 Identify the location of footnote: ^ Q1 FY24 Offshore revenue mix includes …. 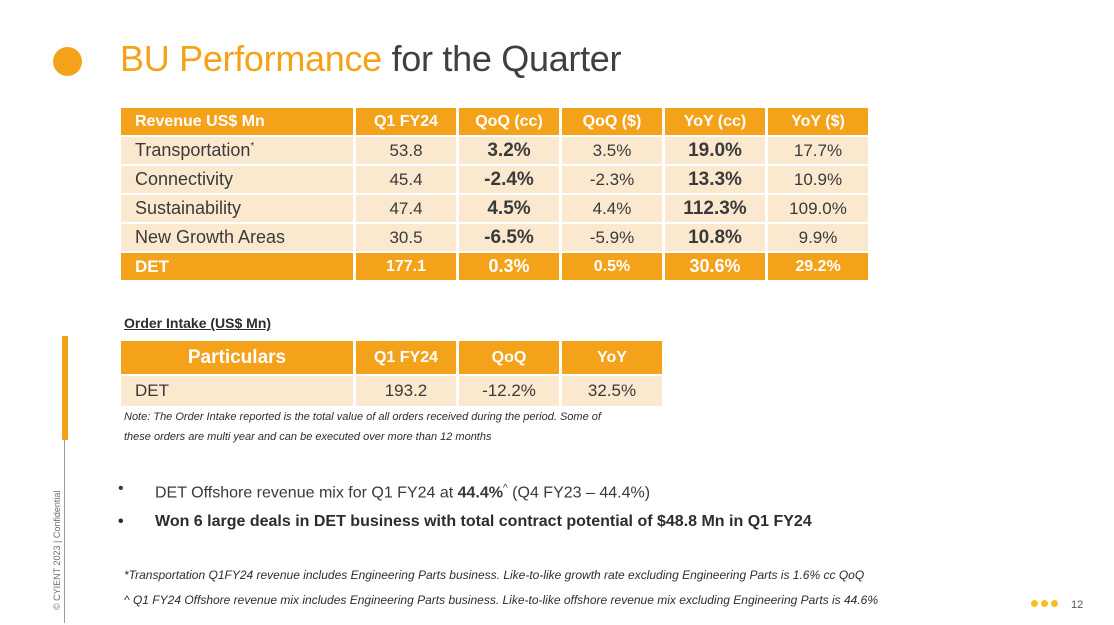
(501, 600).